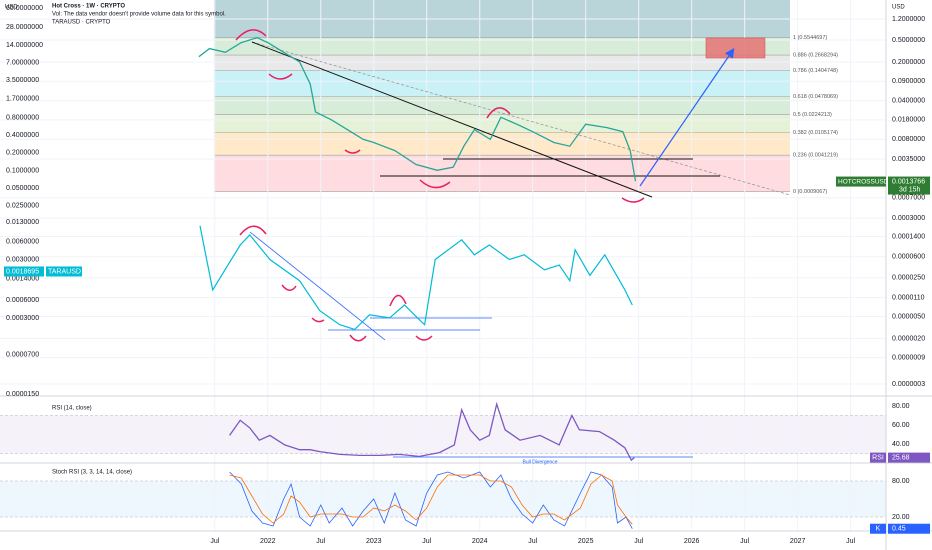 The width and height of the screenshot is (932, 550). Describe the element at coordinates (908, 62) in the screenshot. I see `right-tick-label: 0.2000000` at that location.